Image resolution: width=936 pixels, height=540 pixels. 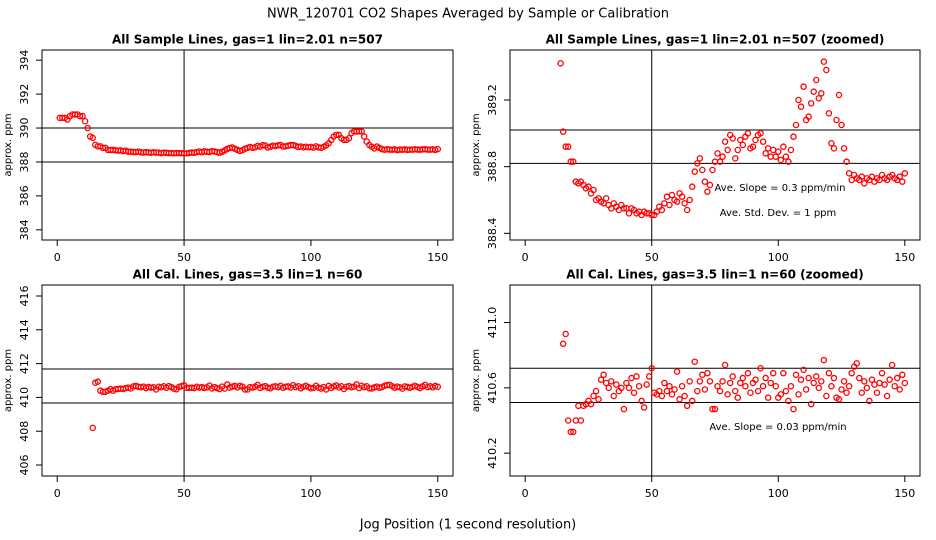 What do you see at coordinates (24, 465) in the screenshot?
I see `y-tick-label: 406` at bounding box center [24, 465].